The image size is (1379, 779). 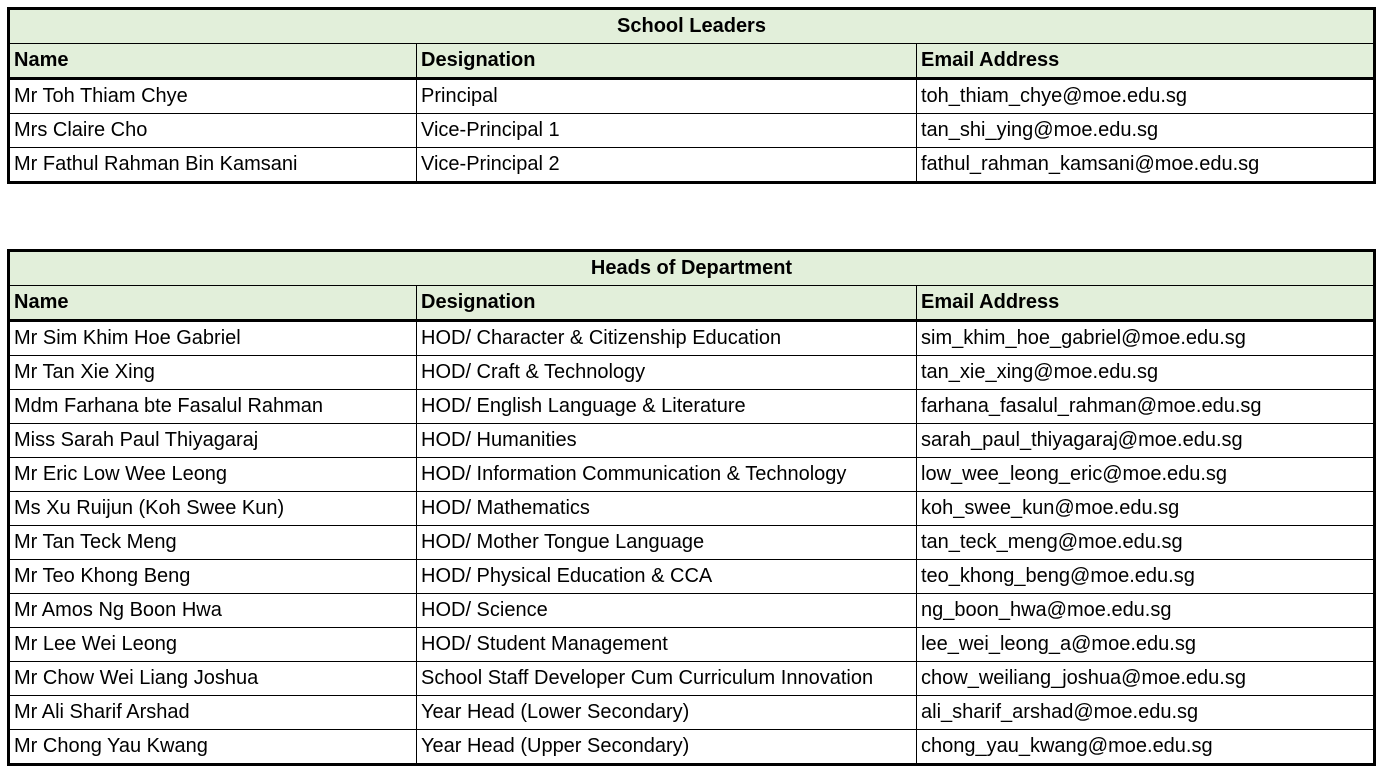 I want to click on cell-designation: HOD/ Mathematics, so click(x=666, y=508).